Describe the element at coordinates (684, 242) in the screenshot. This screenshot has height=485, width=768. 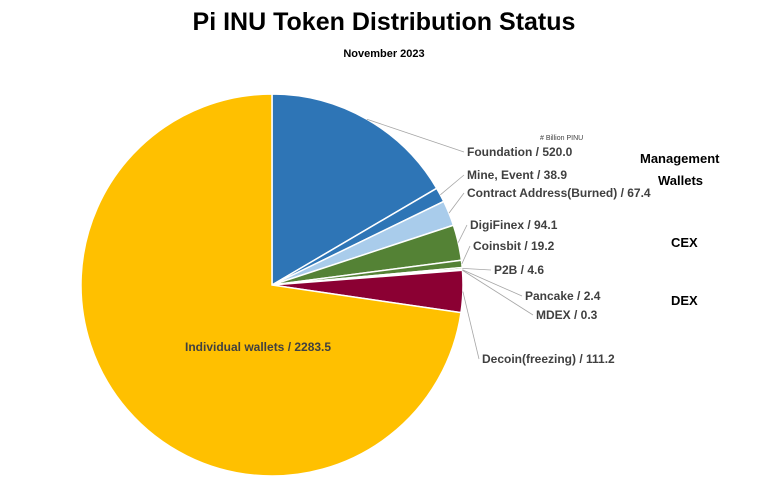
I see `group-label: CEX` at that location.